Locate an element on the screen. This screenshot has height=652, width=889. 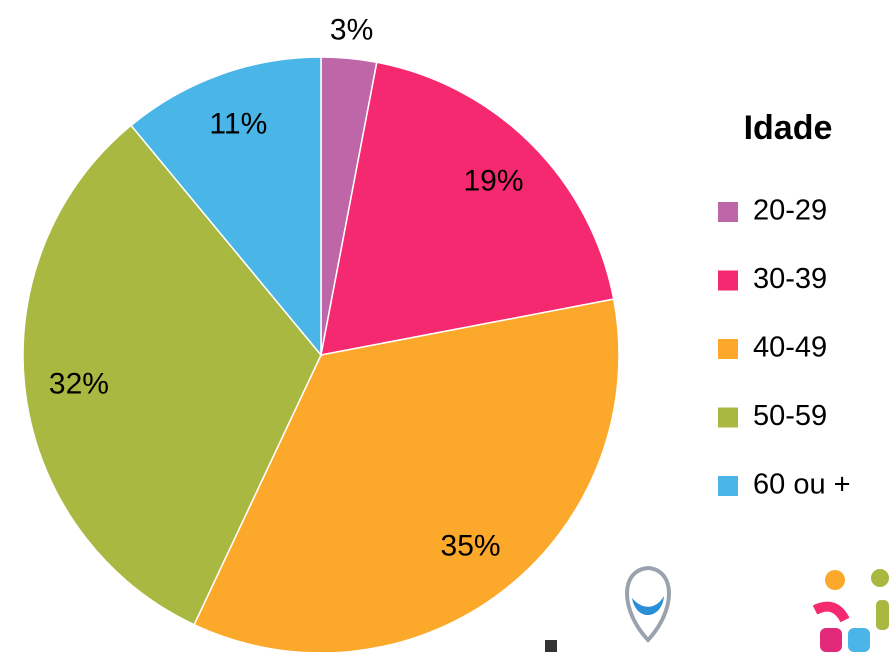
data-label: 11% is located at coordinates (238, 123).